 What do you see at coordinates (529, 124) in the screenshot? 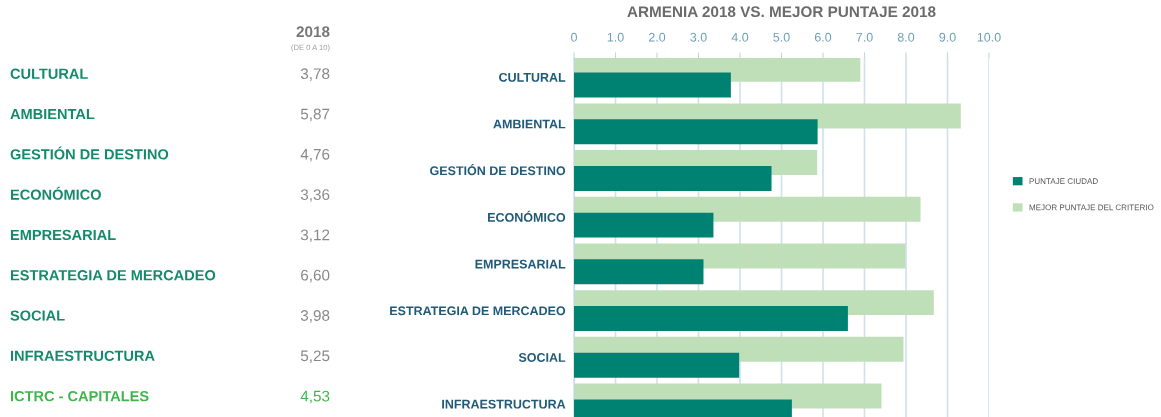
I see `y-tick-label: AMBIENTAL` at bounding box center [529, 124].